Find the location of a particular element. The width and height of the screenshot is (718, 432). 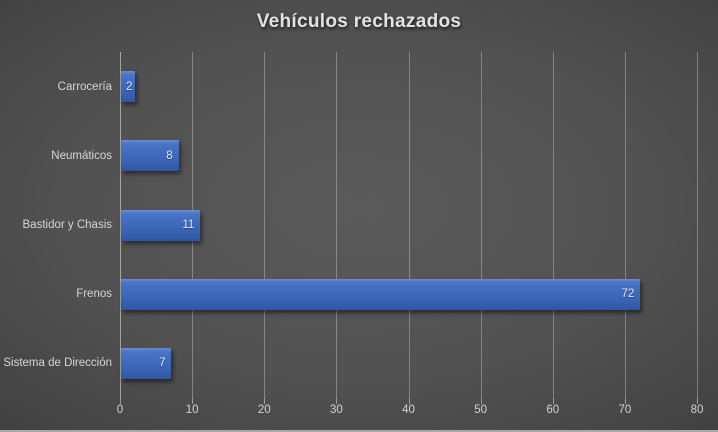

x-axis-tick-label: 10 is located at coordinates (192, 410).